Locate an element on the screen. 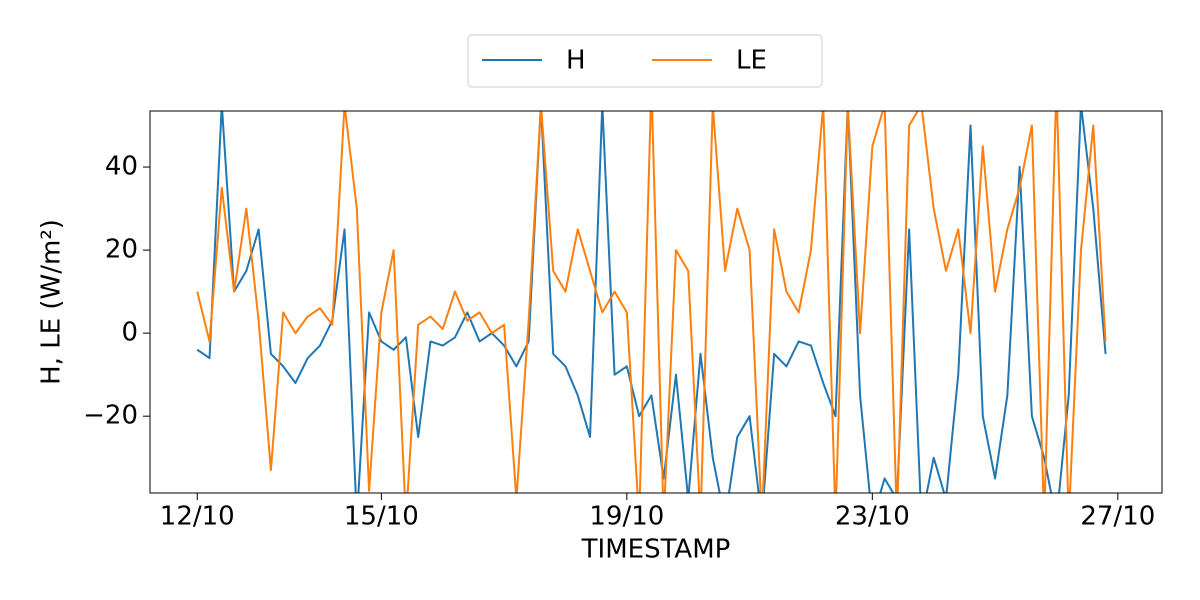 This screenshot has width=1200, height=600. x-tick-label: 19/10 is located at coordinates (626, 517).